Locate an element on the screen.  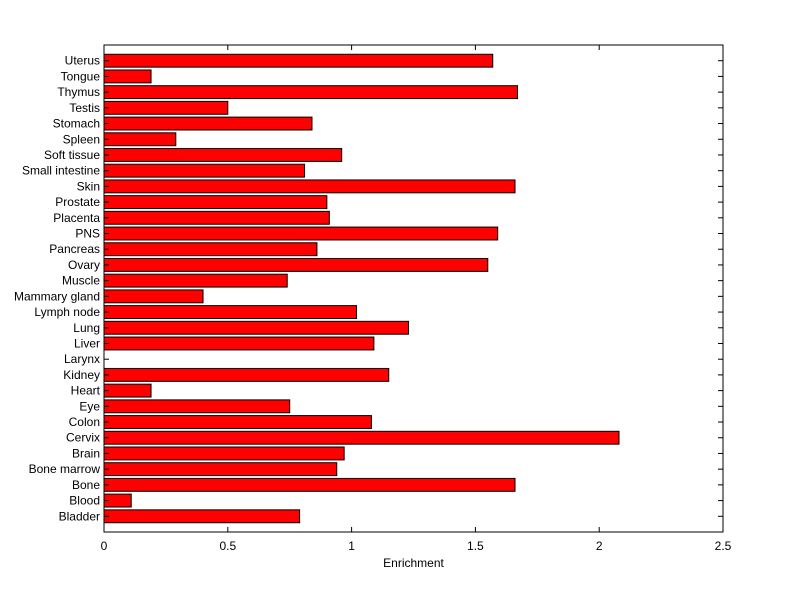
x-axis-label: Enrichment is located at coordinates (413, 563).